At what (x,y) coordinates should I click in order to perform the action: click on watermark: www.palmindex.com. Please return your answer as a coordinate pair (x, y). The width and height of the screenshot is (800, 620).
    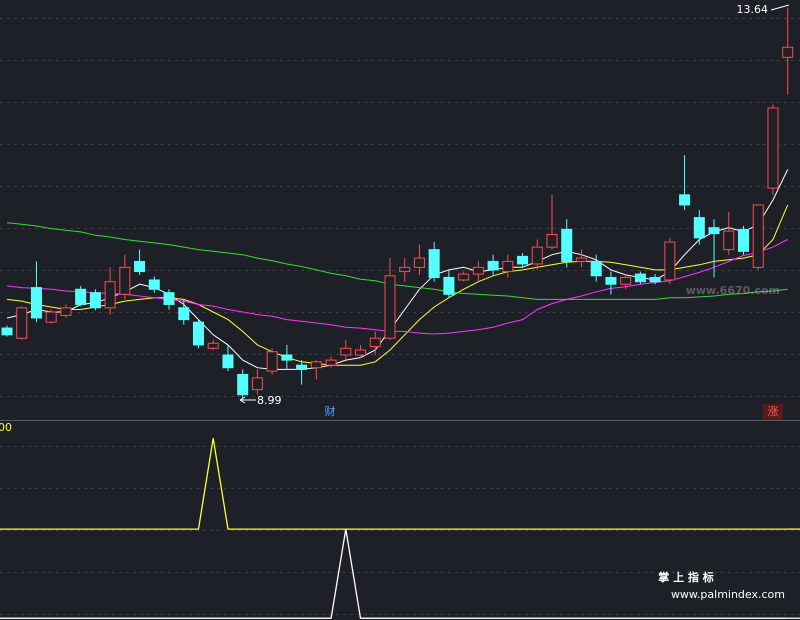
    Looking at the image, I should click on (728, 594).